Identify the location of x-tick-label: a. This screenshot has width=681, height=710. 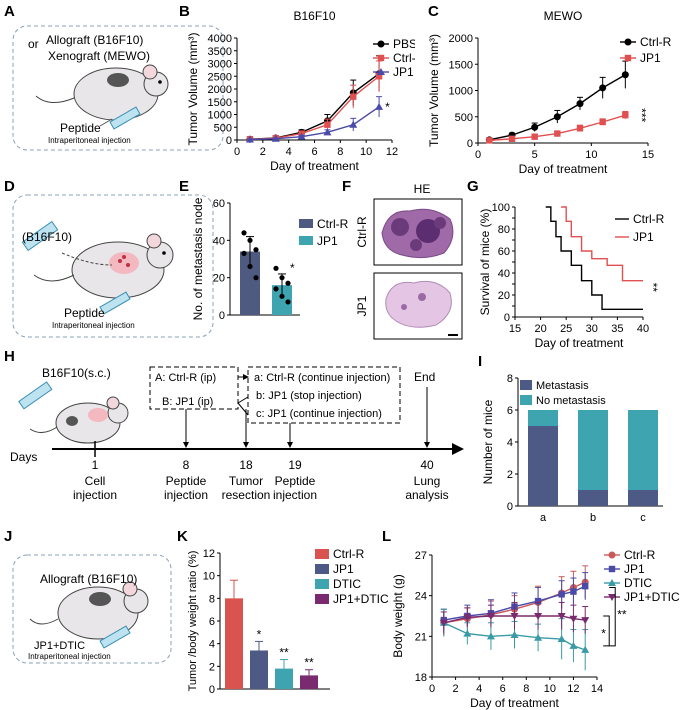
(543, 518).